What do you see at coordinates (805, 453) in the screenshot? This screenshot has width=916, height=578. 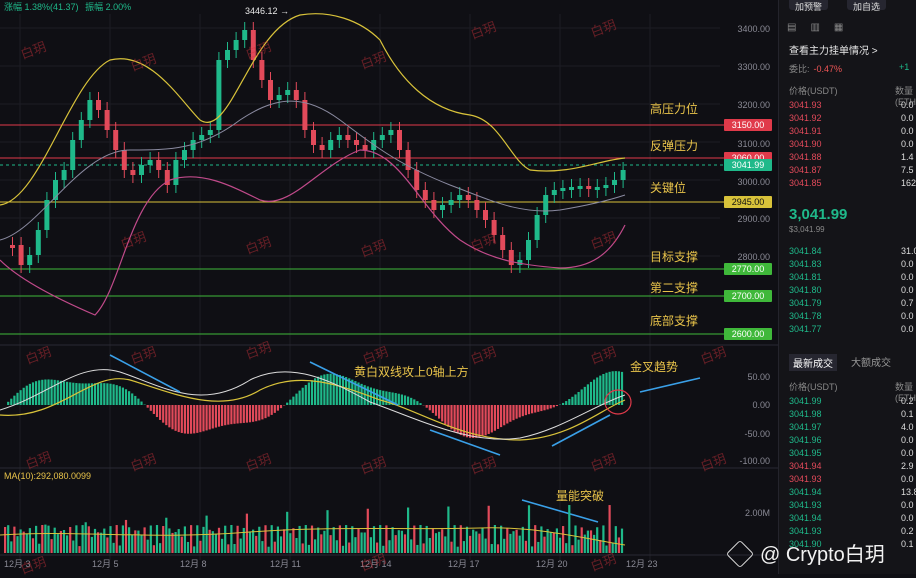 I see `row-price: 3041.95` at bounding box center [805, 453].